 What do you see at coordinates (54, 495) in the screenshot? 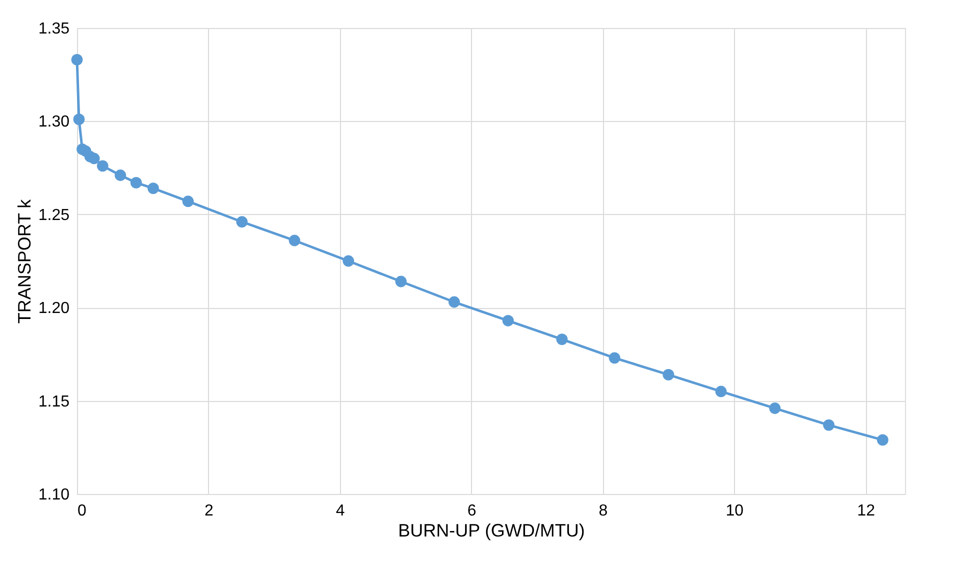
I see `y-tick-label: 1.10` at bounding box center [54, 495].